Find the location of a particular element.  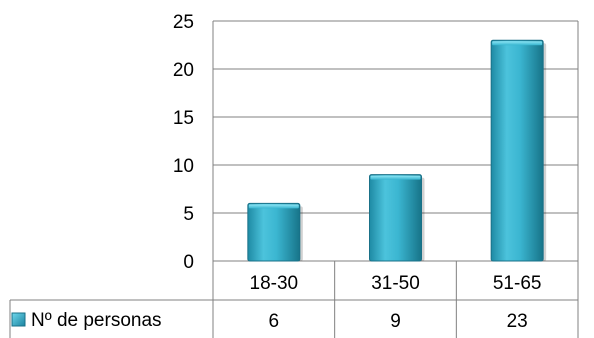

x-category-label: 18-30 is located at coordinates (274, 283).